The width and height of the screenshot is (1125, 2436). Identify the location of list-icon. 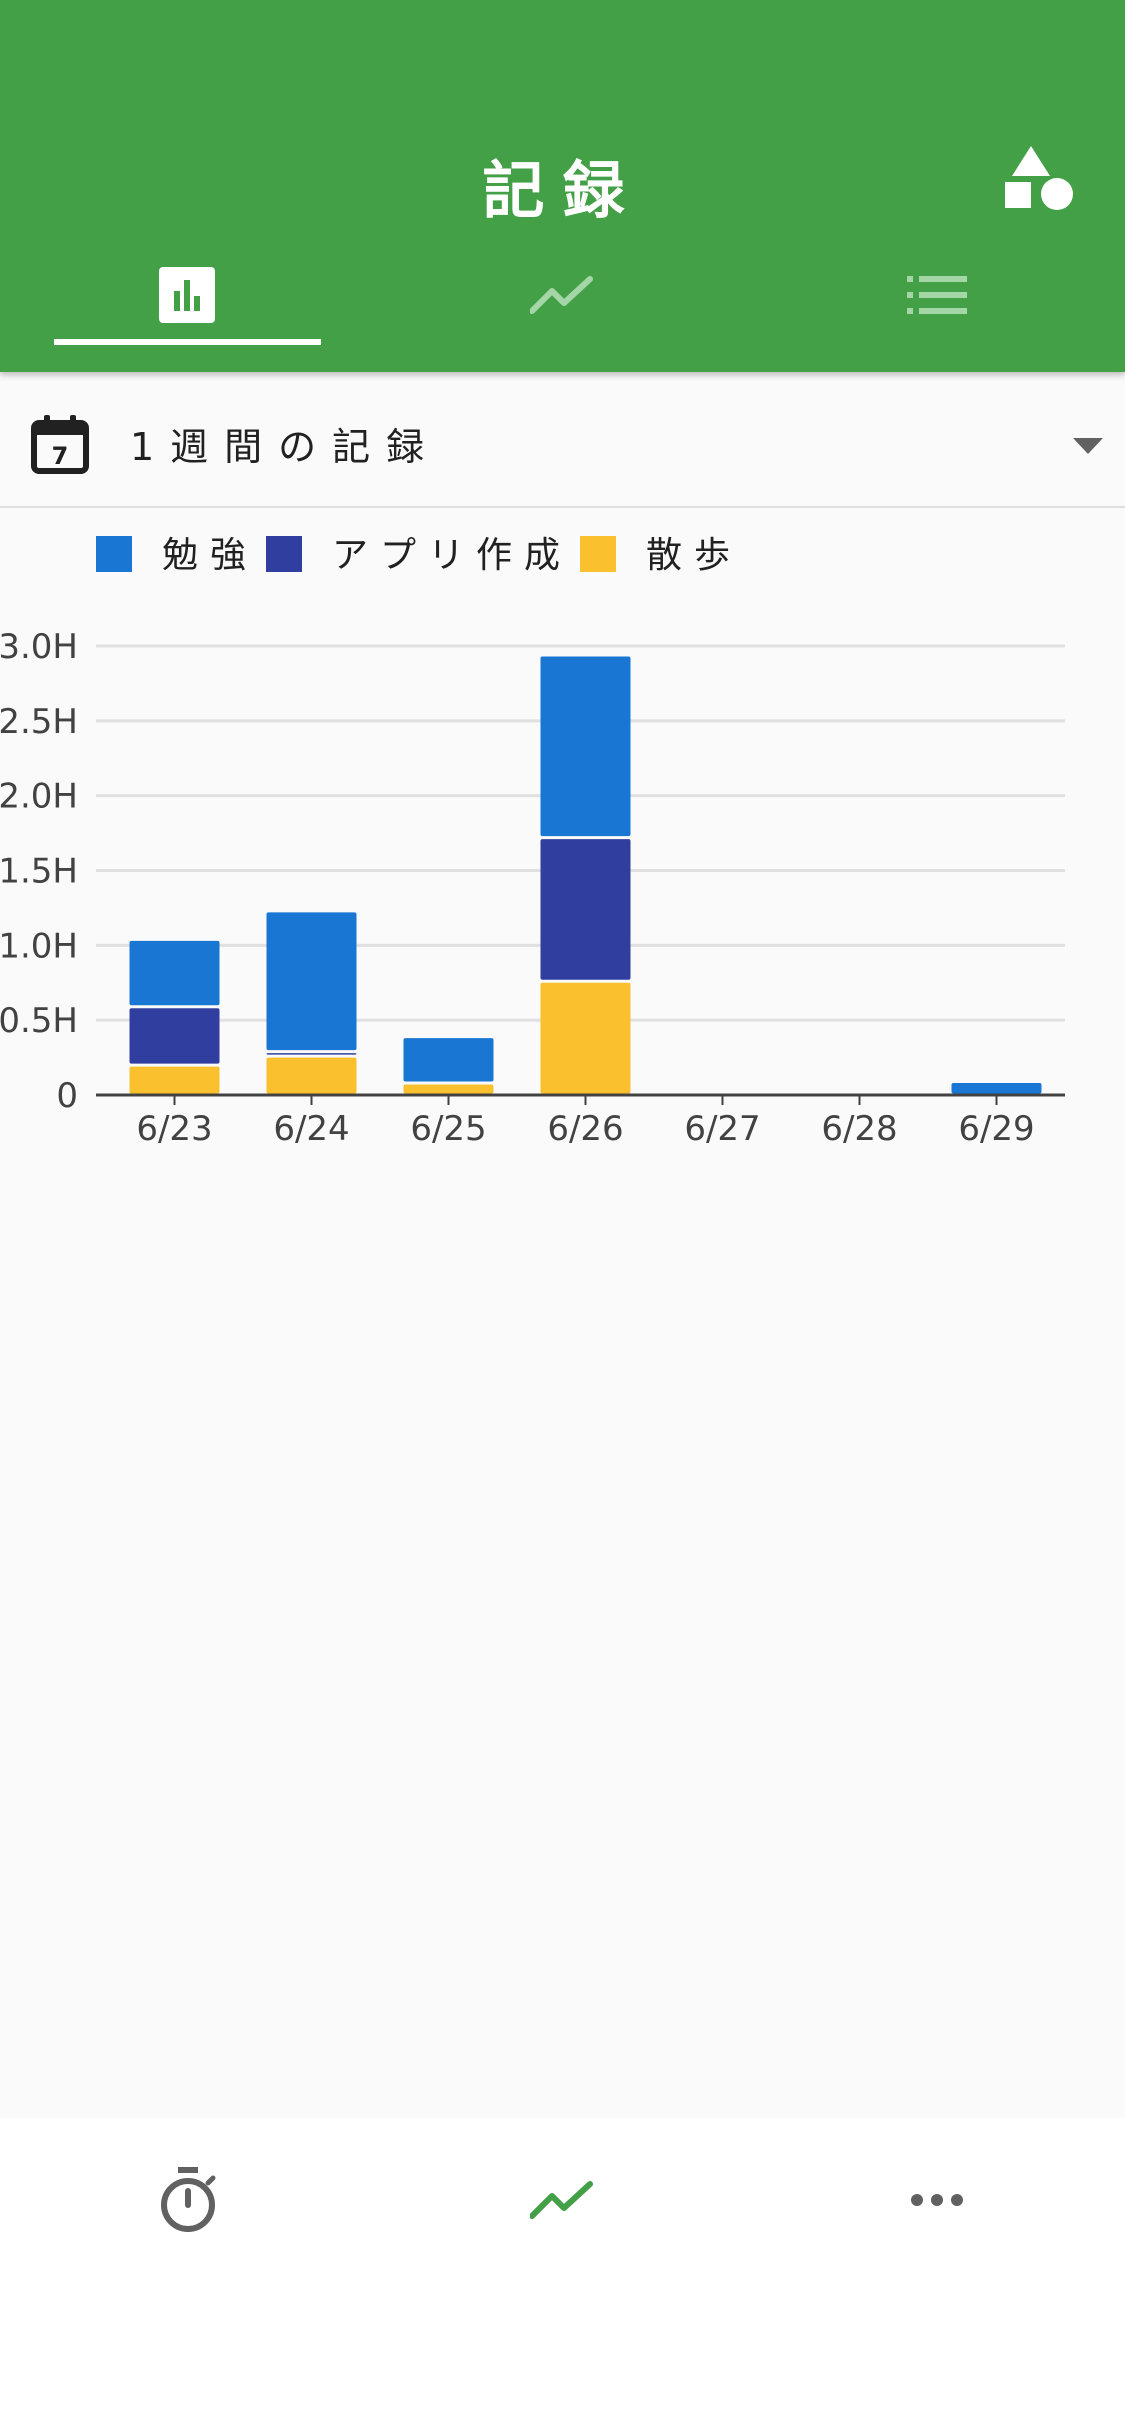
(937, 295).